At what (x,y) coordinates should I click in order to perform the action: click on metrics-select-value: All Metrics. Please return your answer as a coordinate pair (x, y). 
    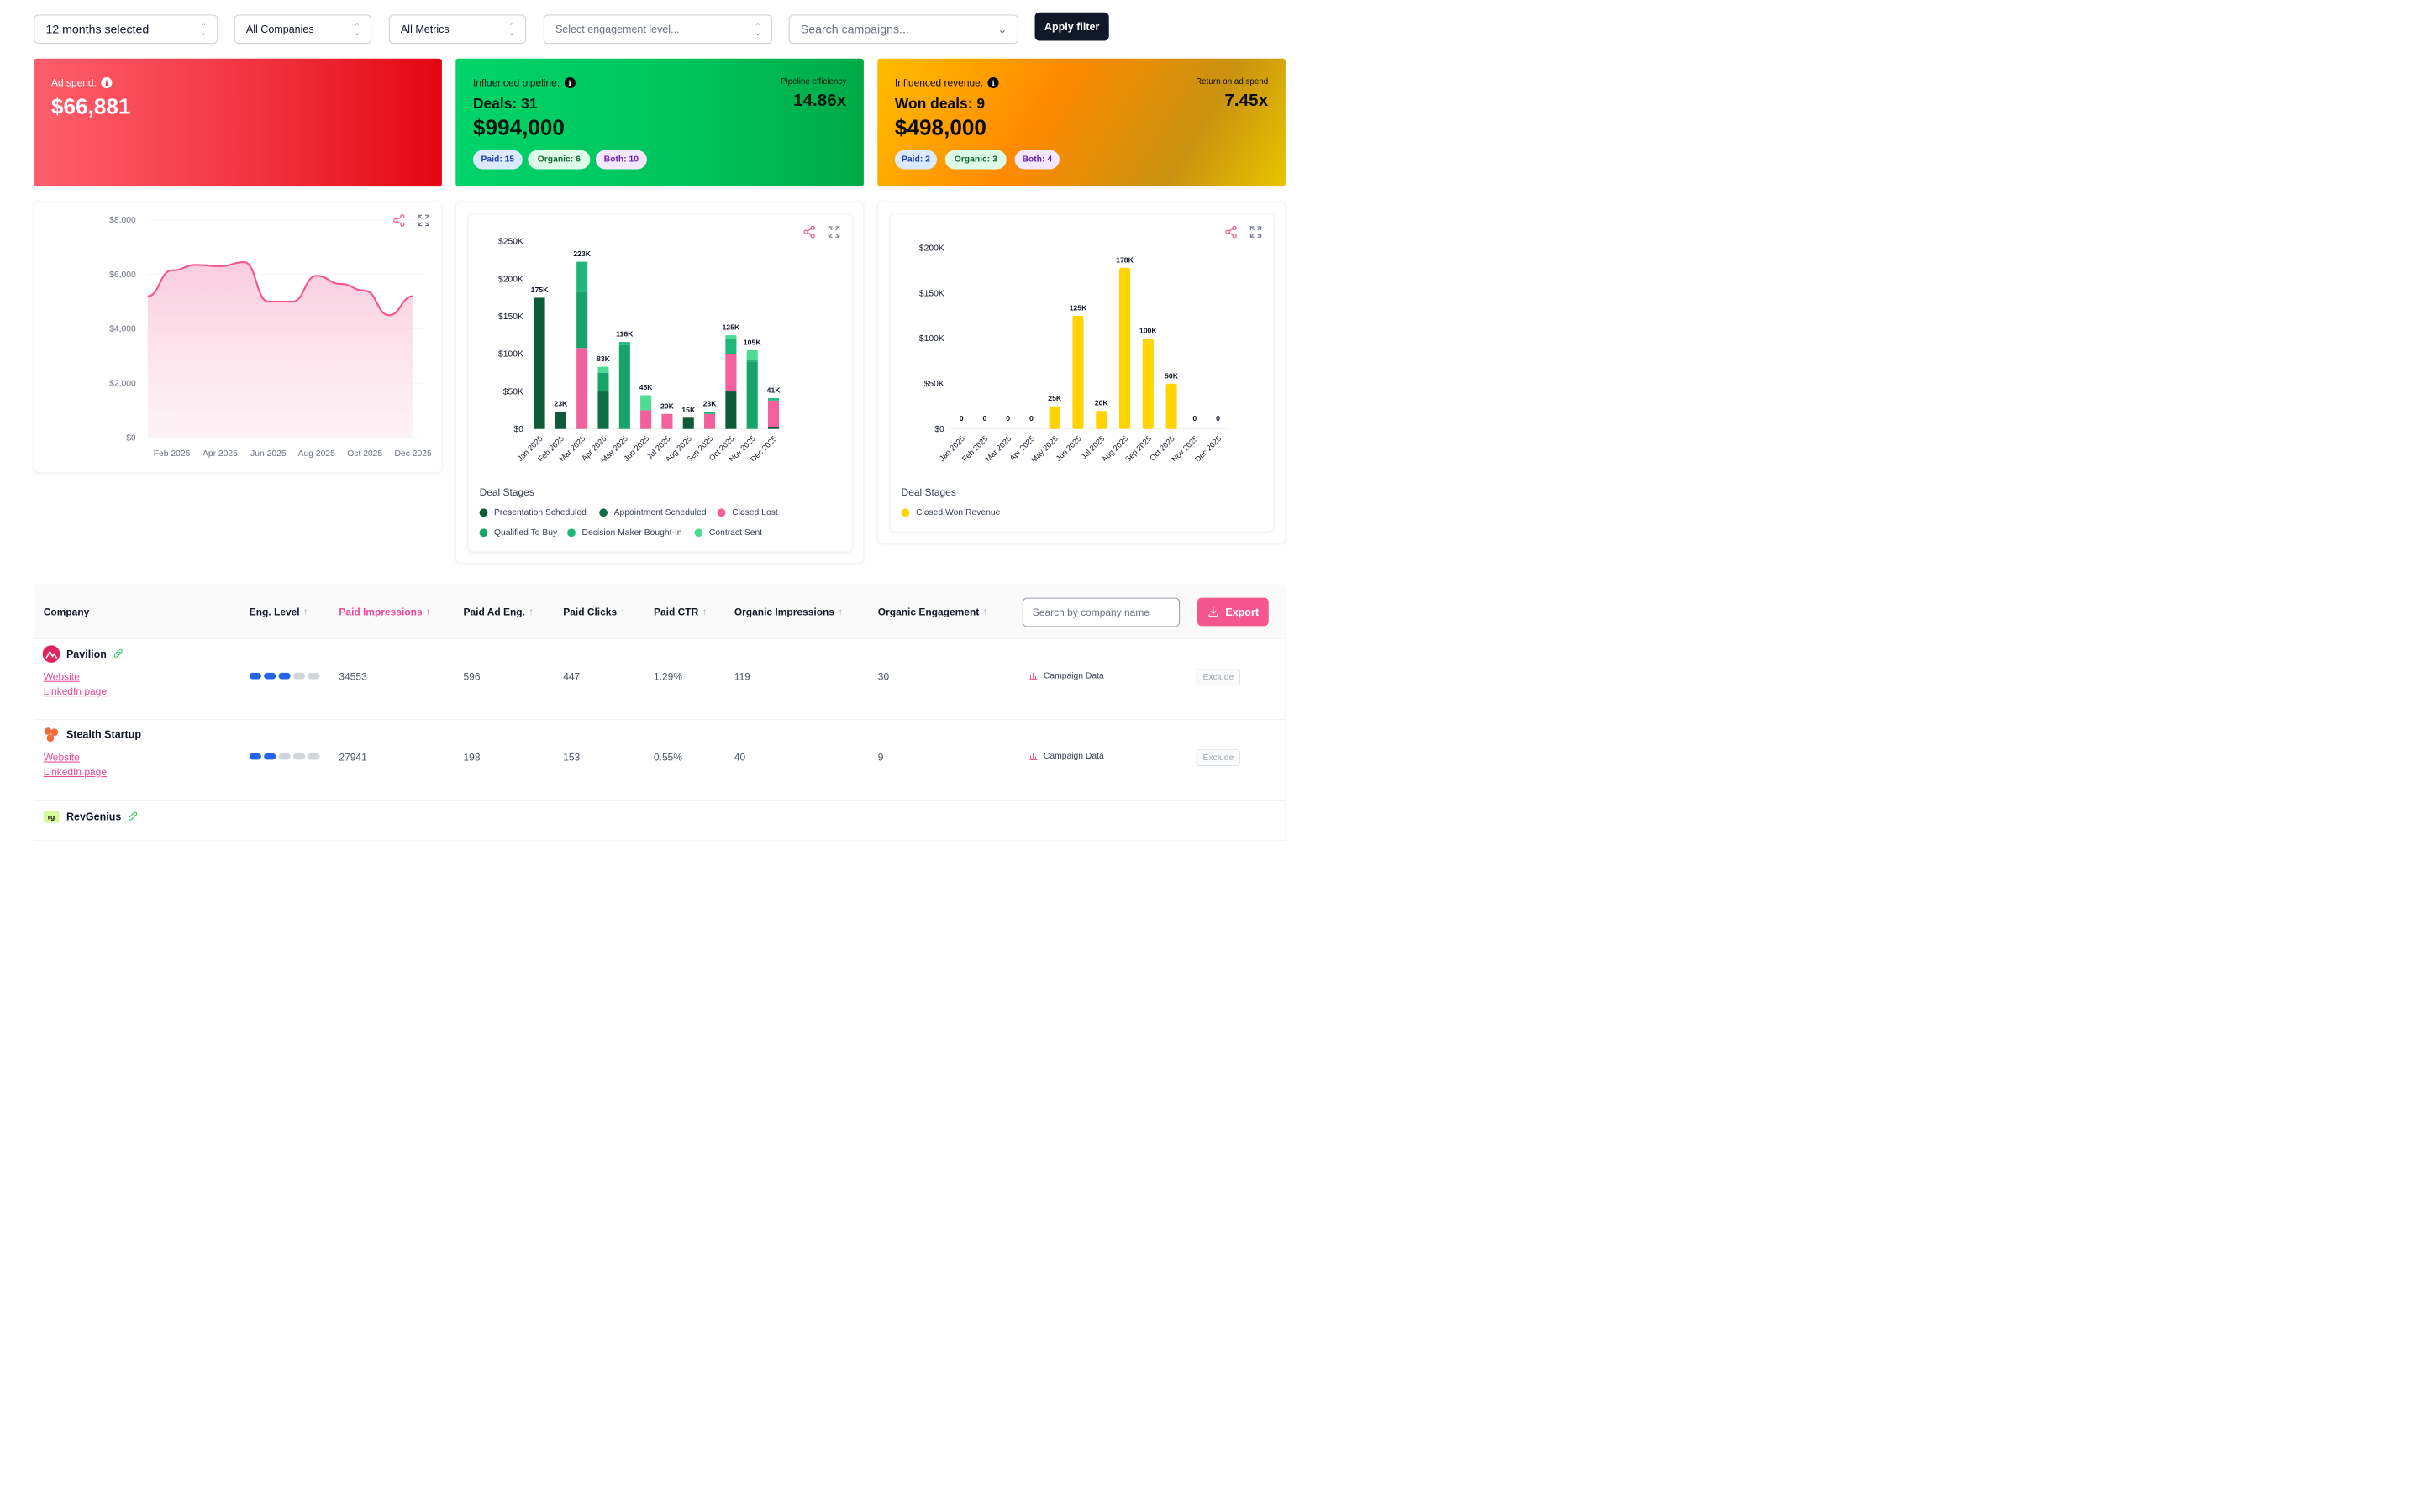
    Looking at the image, I should click on (425, 29).